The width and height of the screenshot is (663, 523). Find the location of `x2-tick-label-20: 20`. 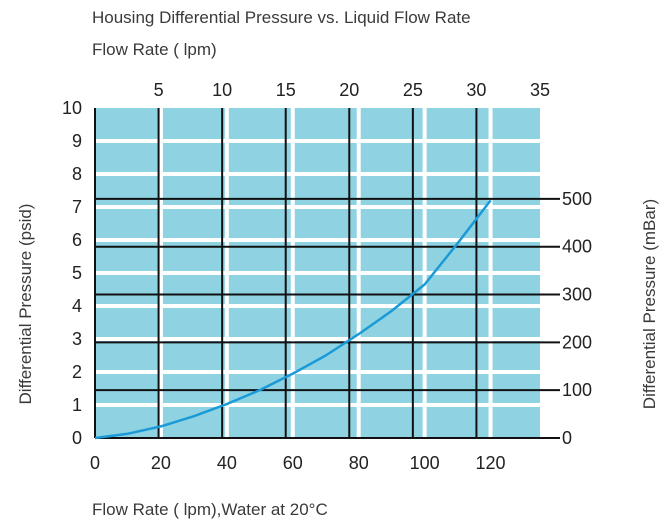

x2-tick-label-20: 20 is located at coordinates (349, 90).